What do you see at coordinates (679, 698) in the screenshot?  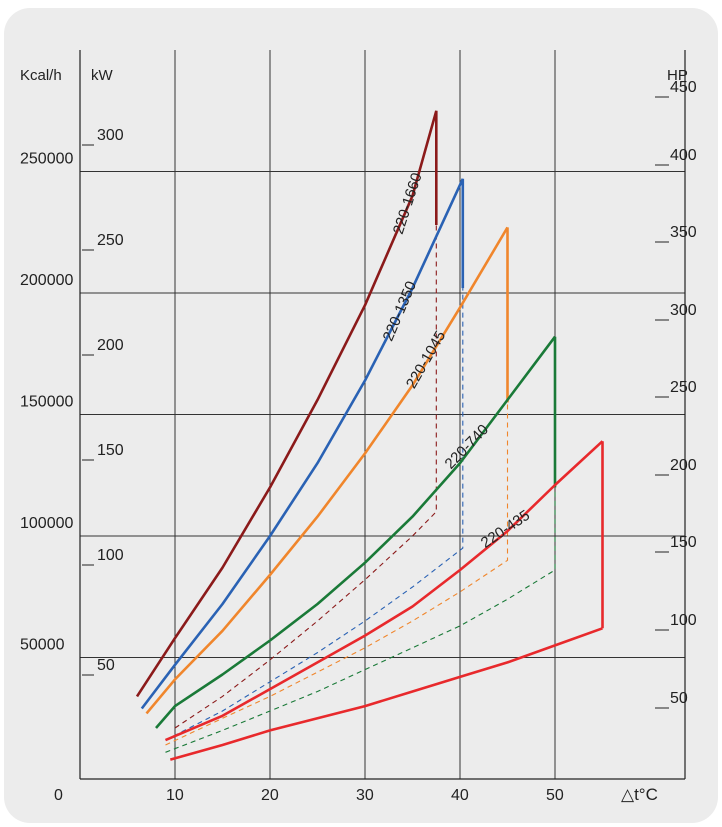 I see `hp-tick-label: 50` at bounding box center [679, 698].